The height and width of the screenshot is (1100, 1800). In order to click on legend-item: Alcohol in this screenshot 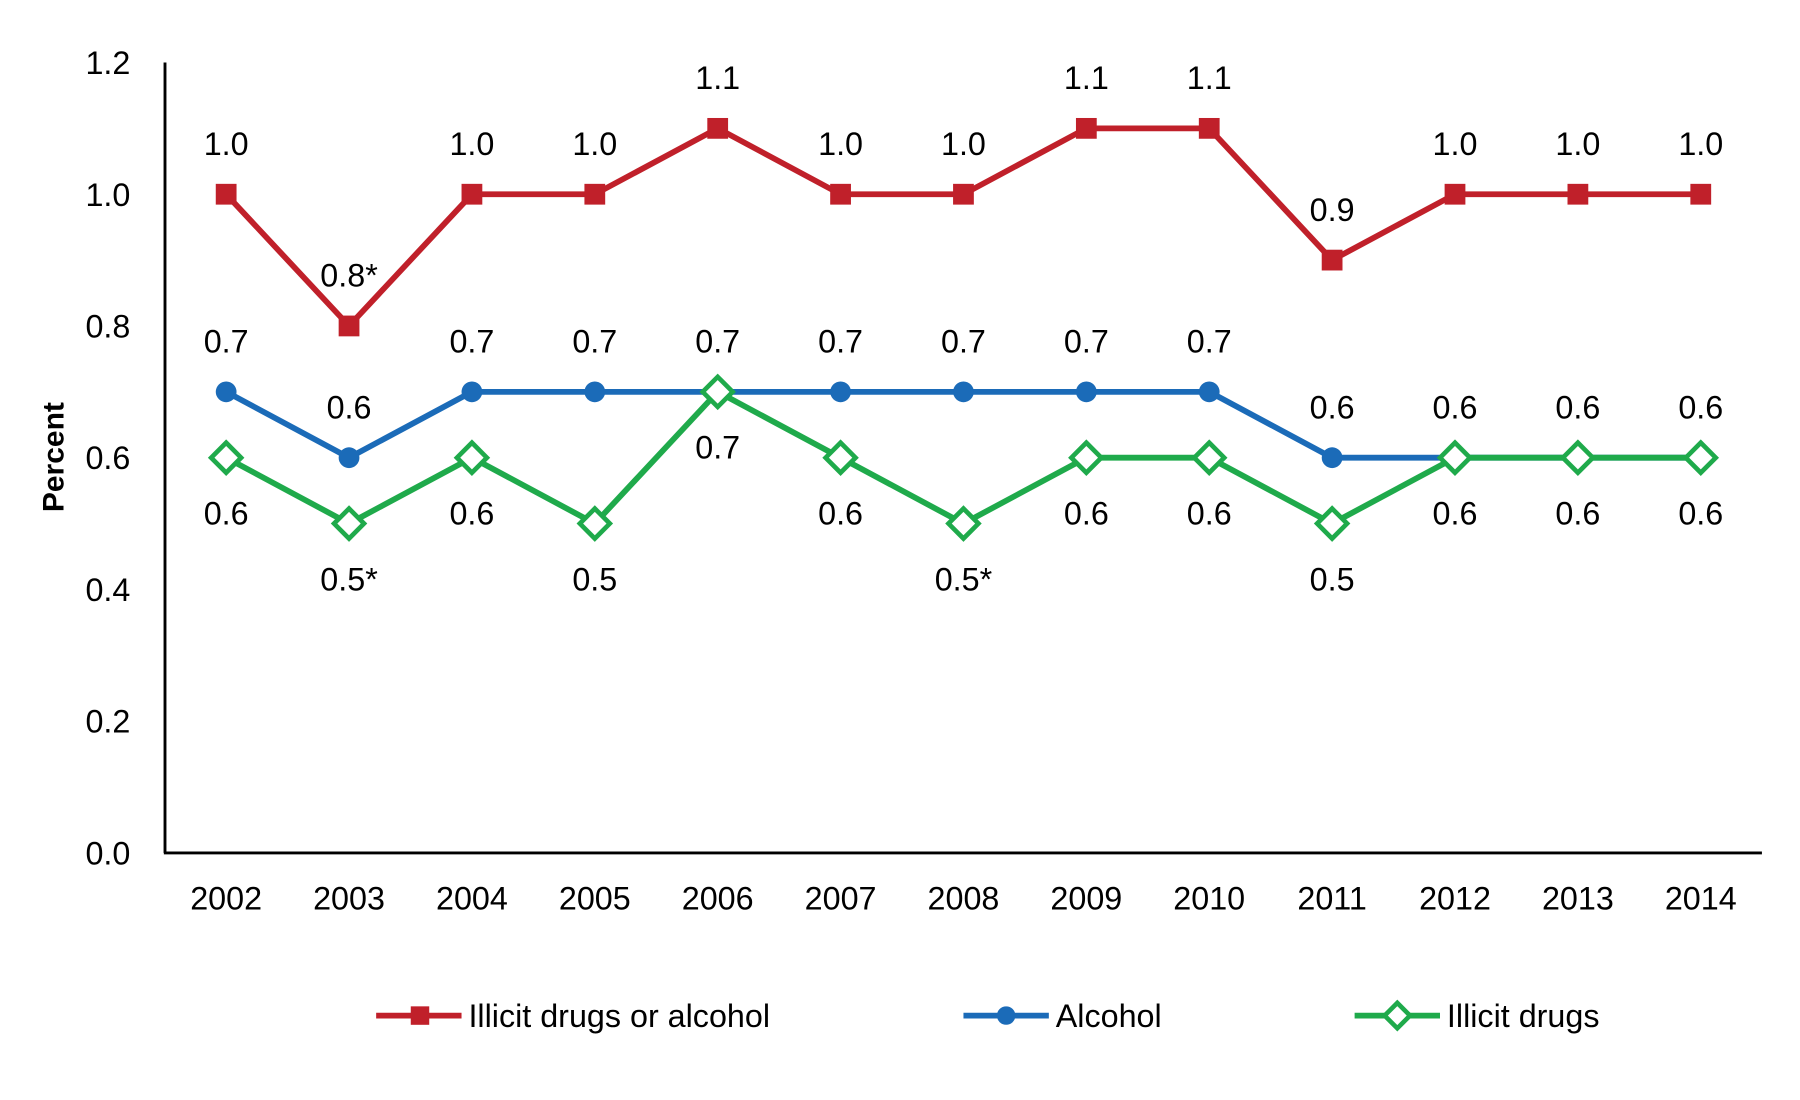, I will do `click(1062, 1016)`.